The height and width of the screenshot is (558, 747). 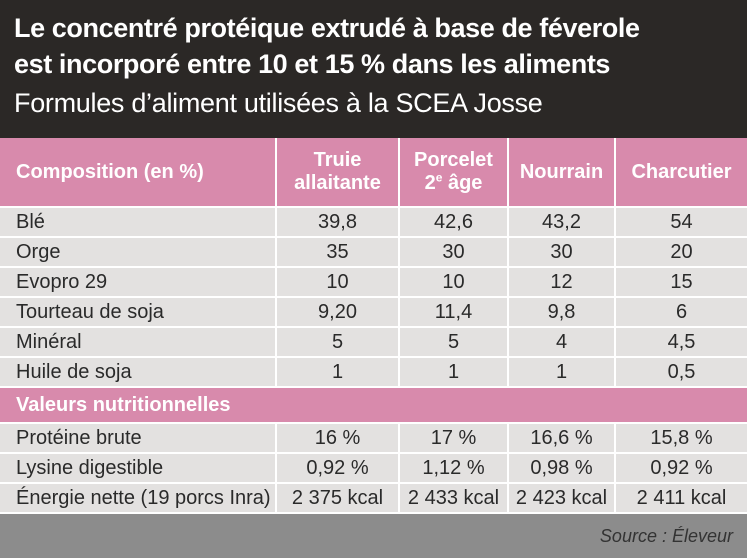 What do you see at coordinates (681, 438) in the screenshot?
I see `table-cell: 15,8 %` at bounding box center [681, 438].